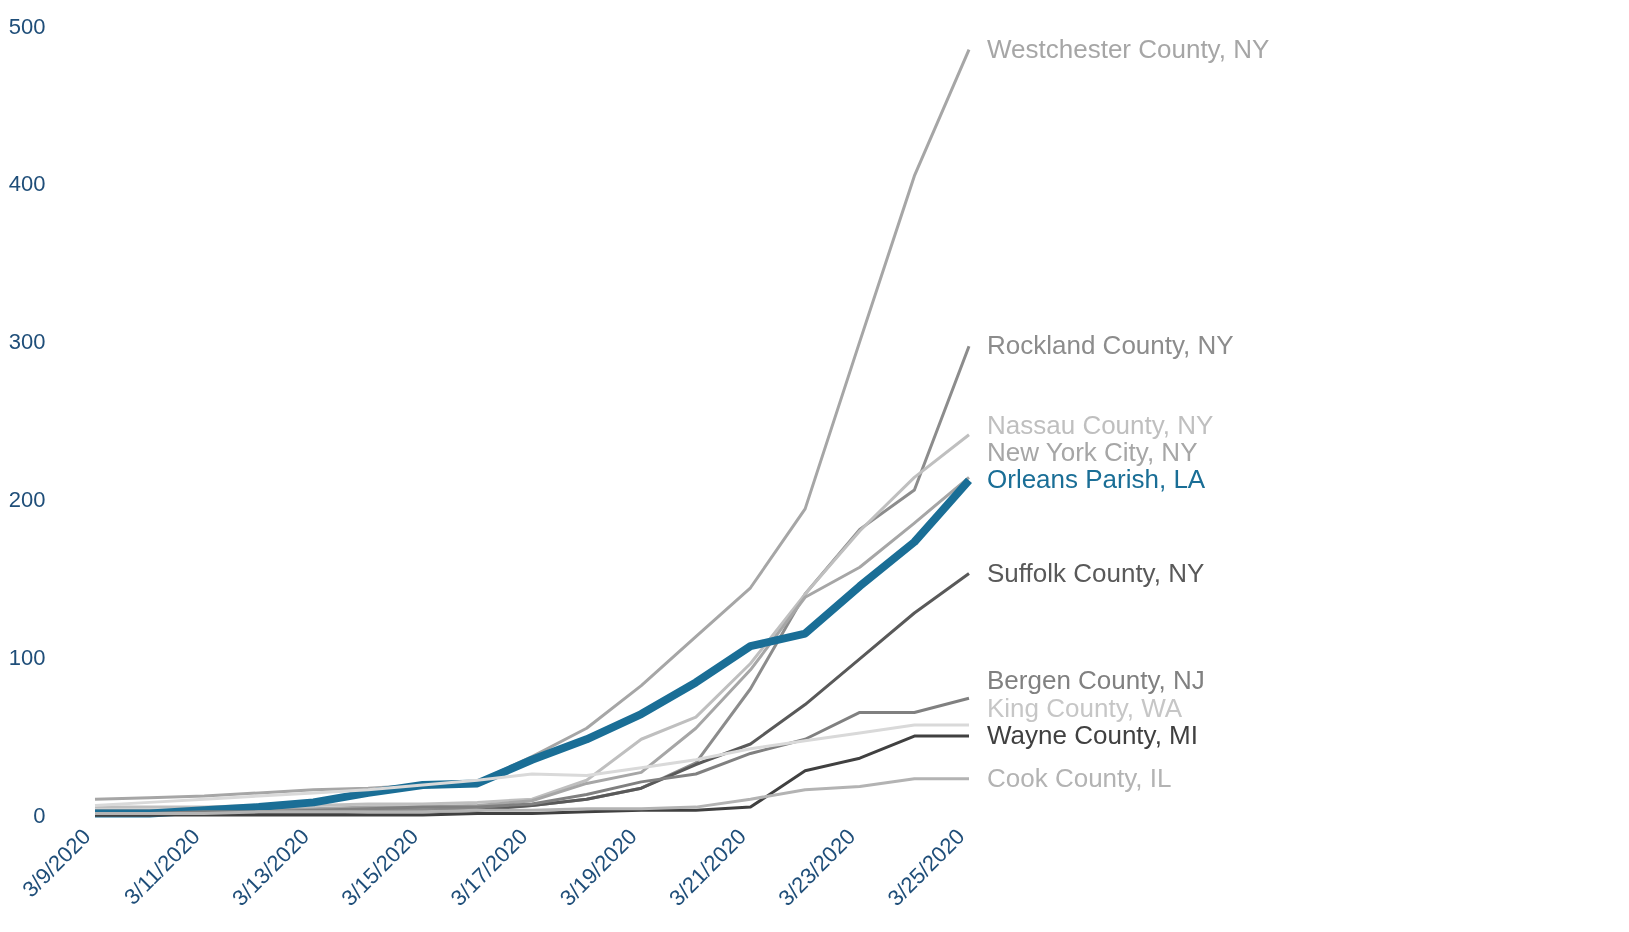 The width and height of the screenshot is (1629, 932). Describe the element at coordinates (39, 815) in the screenshot. I see `y-tick-label: 0` at that location.